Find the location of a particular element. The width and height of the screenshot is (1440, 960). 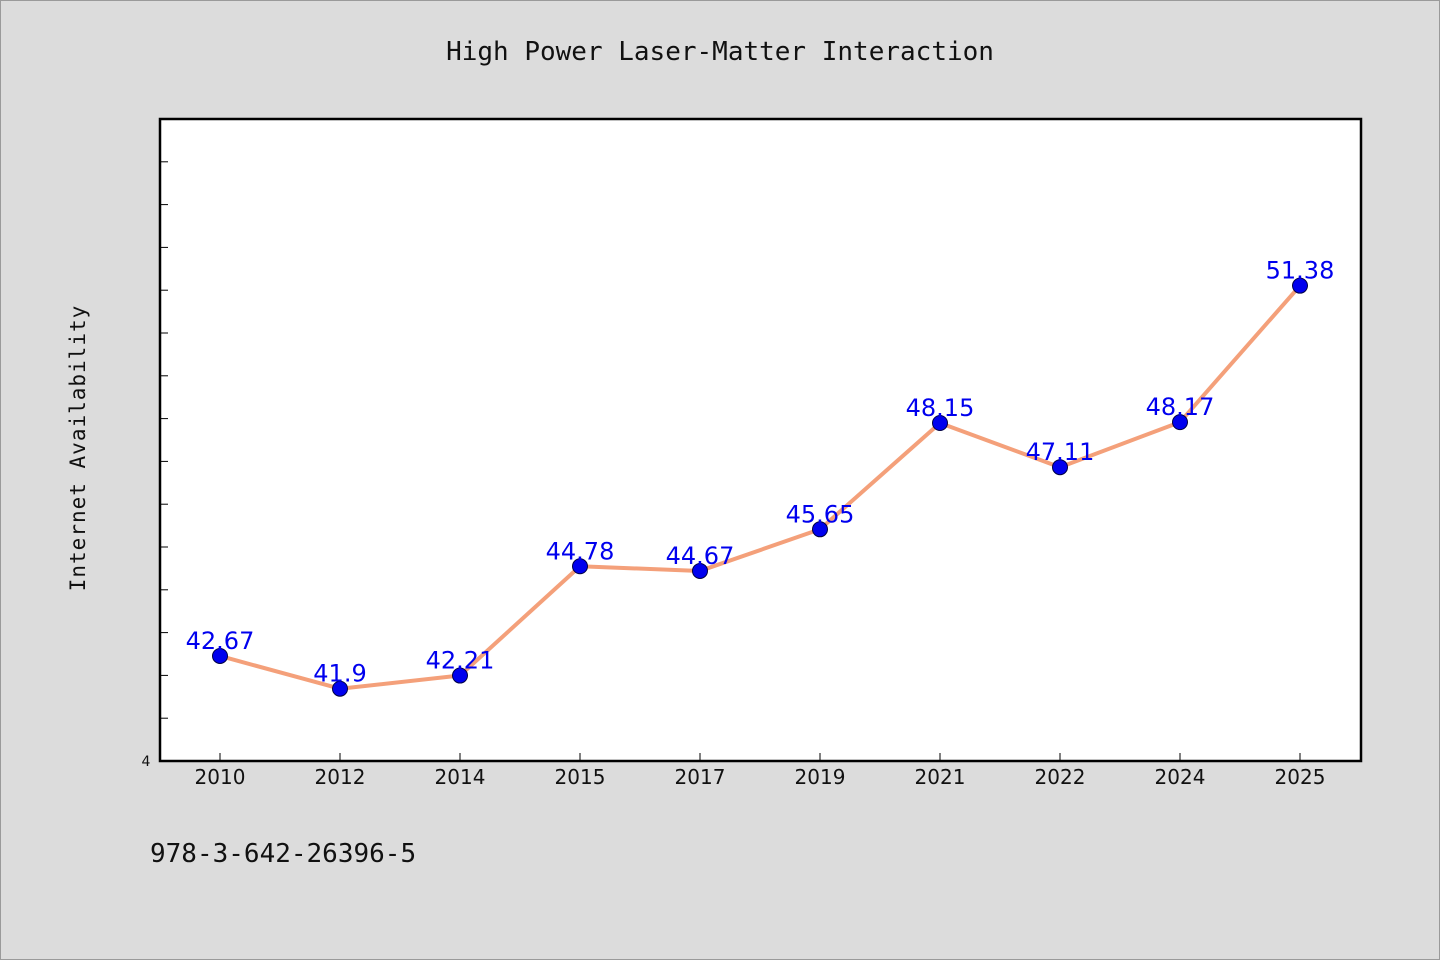

data-label: 44.67 is located at coordinates (700, 556).